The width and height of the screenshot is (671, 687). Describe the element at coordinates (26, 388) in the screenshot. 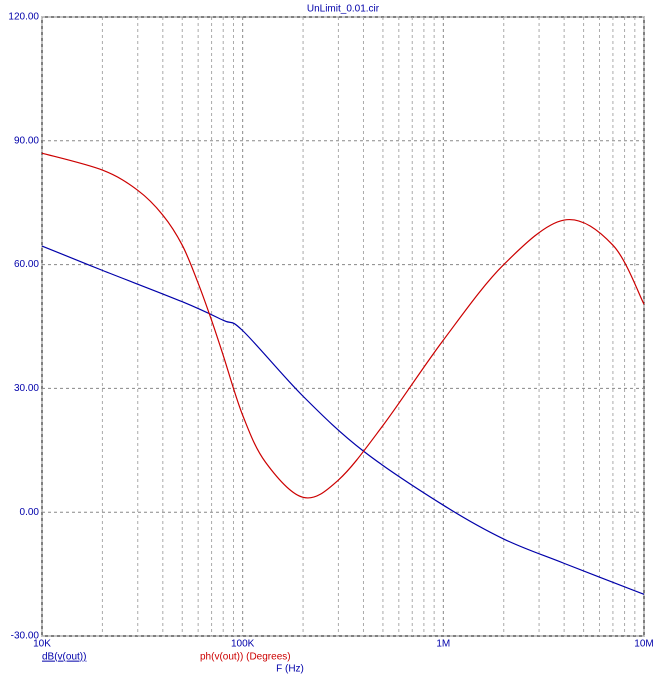

I see `y-tick-label: 30.00` at that location.